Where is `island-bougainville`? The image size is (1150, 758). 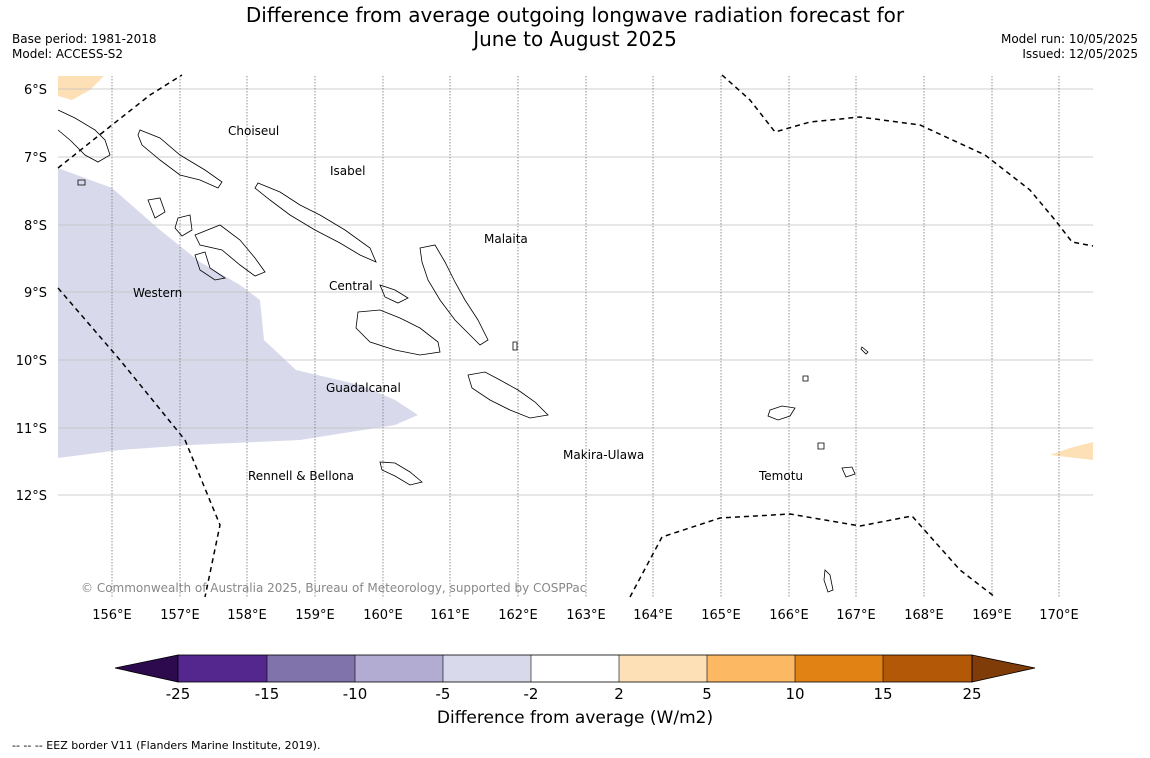
island-bougainville is located at coordinates (84, 136).